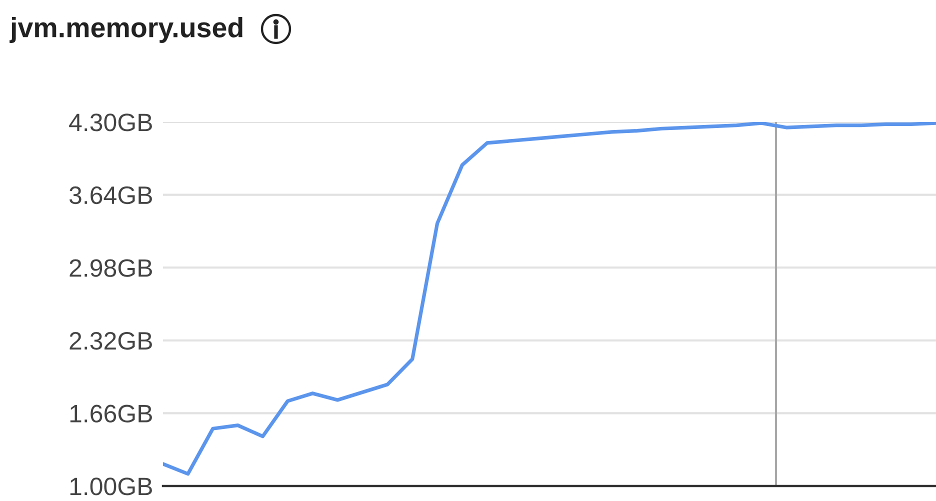 This screenshot has height=501, width=936. What do you see at coordinates (111, 341) in the screenshot?
I see `y-tick-label: 2.32GB` at bounding box center [111, 341].